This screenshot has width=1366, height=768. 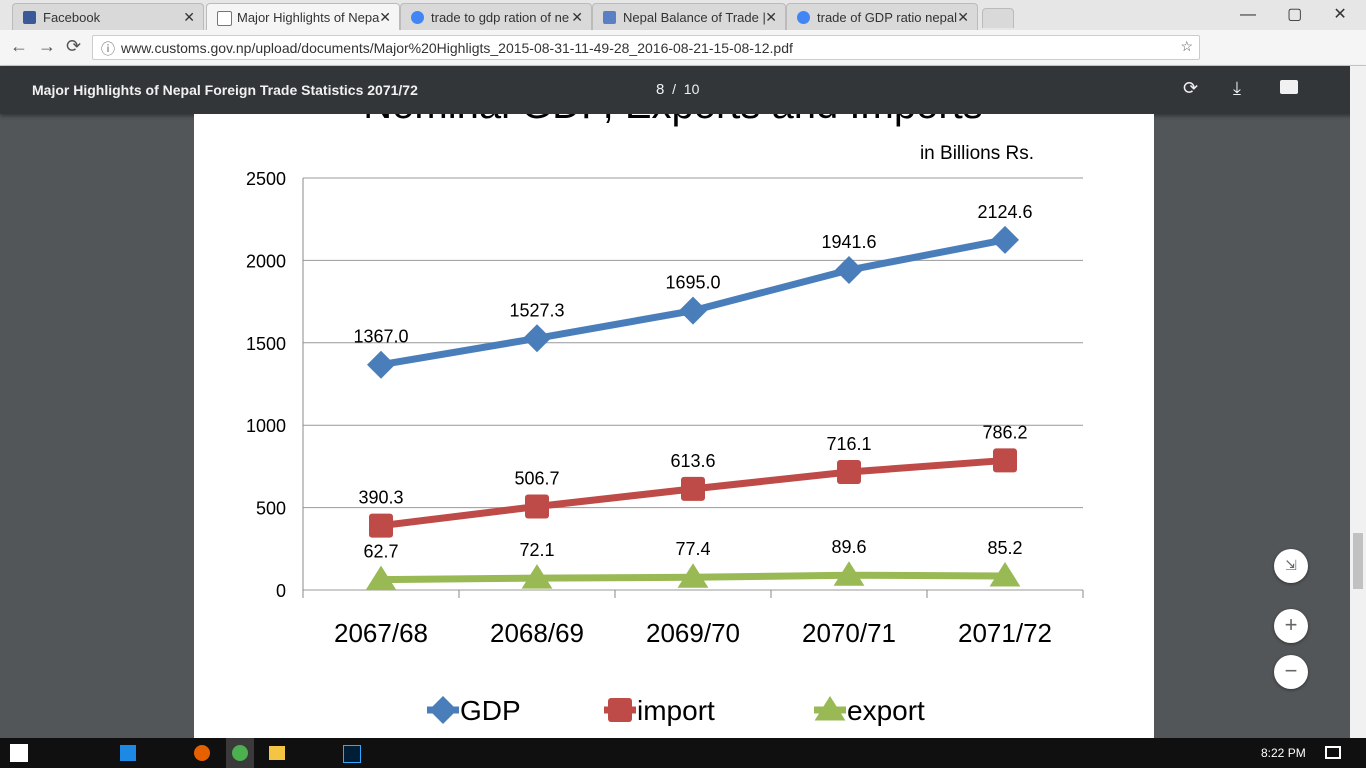 What do you see at coordinates (1293, 14) in the screenshot?
I see `window-controls: — ▢ ✕` at bounding box center [1293, 14].